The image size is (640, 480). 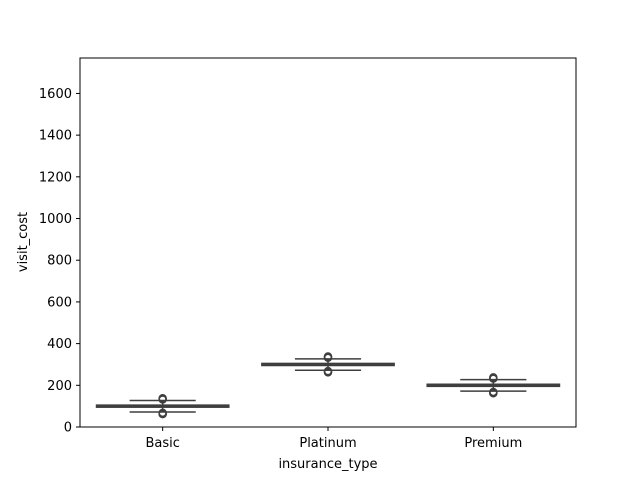 What do you see at coordinates (59, 344) in the screenshot?
I see `y-tick-label: 400` at bounding box center [59, 344].